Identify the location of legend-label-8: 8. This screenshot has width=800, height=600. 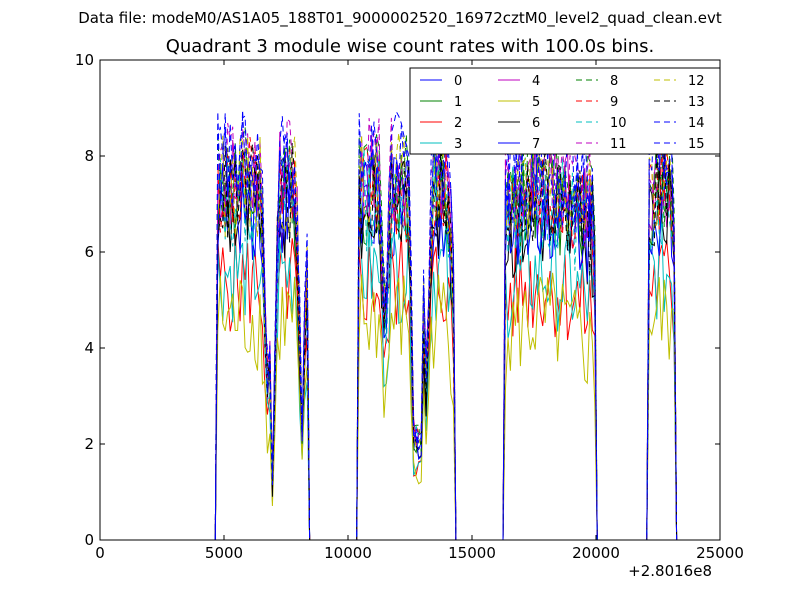
(614, 81).